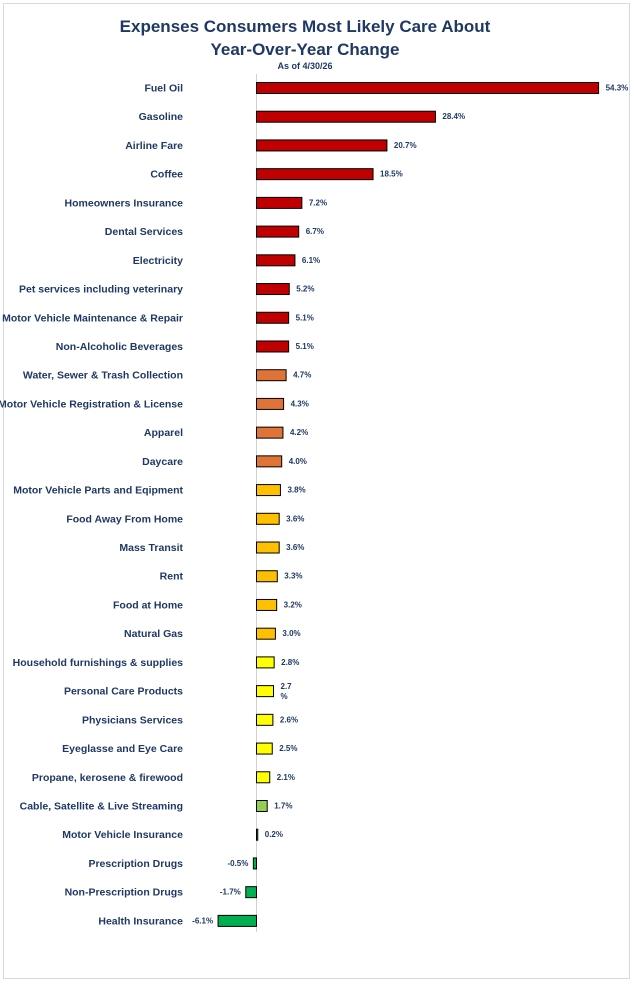 This screenshot has width=635, height=984. Describe the element at coordinates (151, 548) in the screenshot. I see `category-label: Mass Transit` at that location.